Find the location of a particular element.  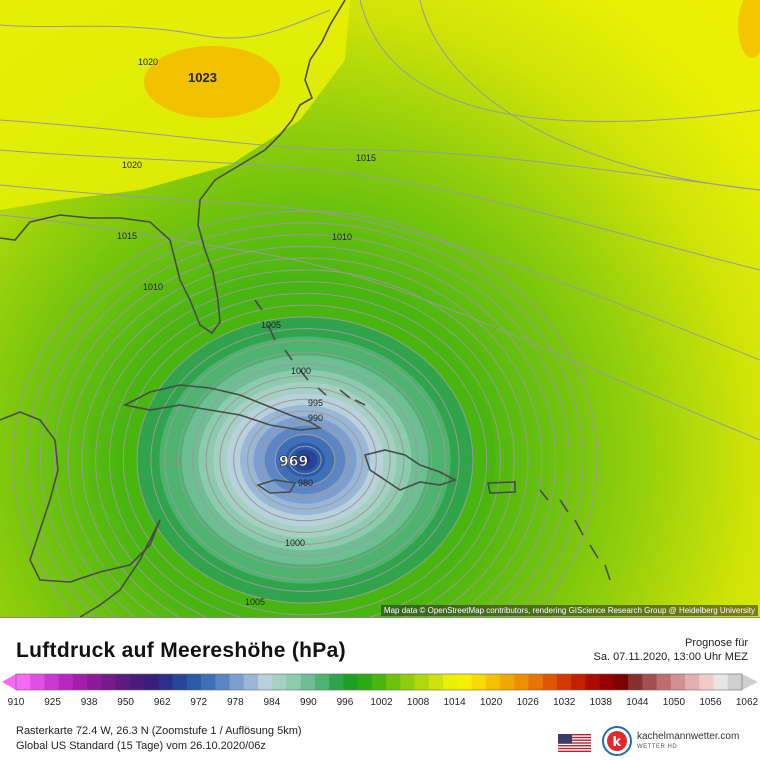

isobar-label: 980 is located at coordinates (305, 483).